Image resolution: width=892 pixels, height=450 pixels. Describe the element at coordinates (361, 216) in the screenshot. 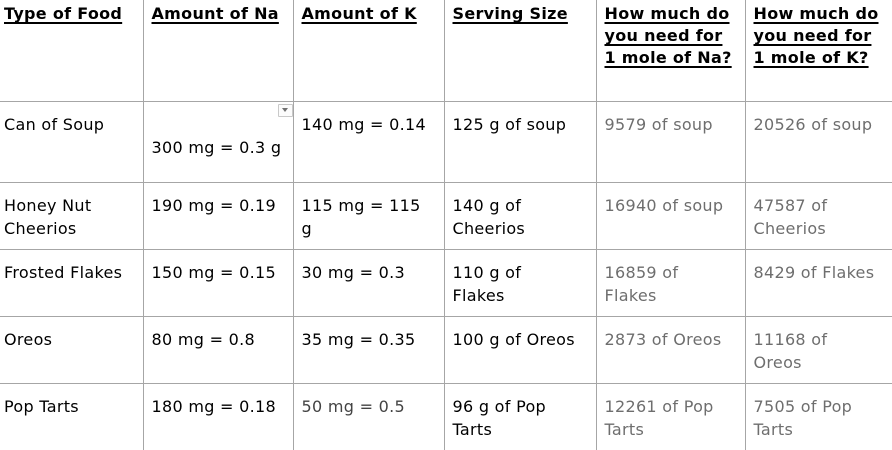

I see `cell-text: 115 mg = 115 g` at that location.